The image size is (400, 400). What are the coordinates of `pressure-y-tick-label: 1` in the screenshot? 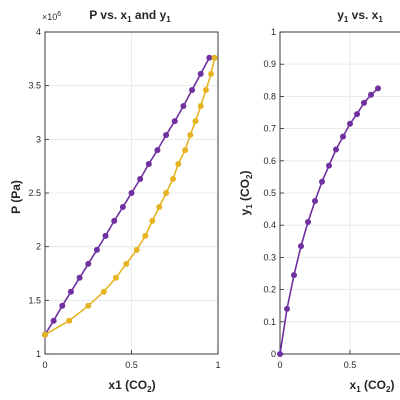 It's located at (38, 354).